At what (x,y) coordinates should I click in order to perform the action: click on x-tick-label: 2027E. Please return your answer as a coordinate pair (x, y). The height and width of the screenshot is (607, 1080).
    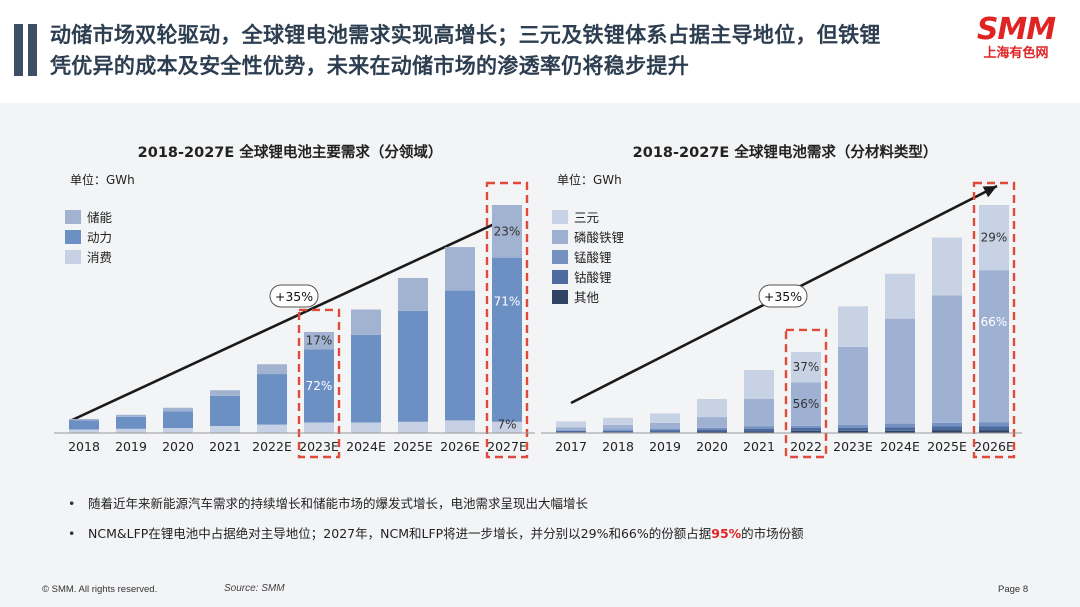
    Looking at the image, I should click on (507, 446).